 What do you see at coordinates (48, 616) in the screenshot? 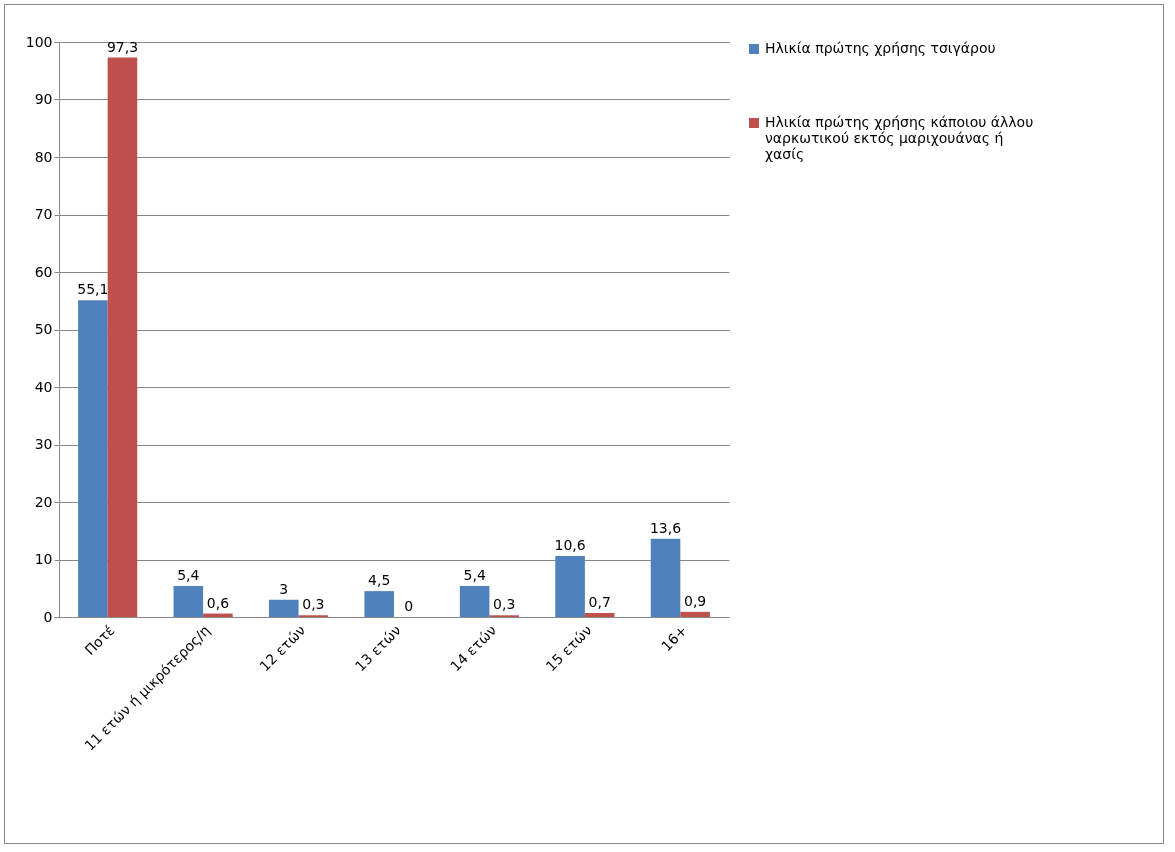
I see `y-tick-label: 0` at bounding box center [48, 616].